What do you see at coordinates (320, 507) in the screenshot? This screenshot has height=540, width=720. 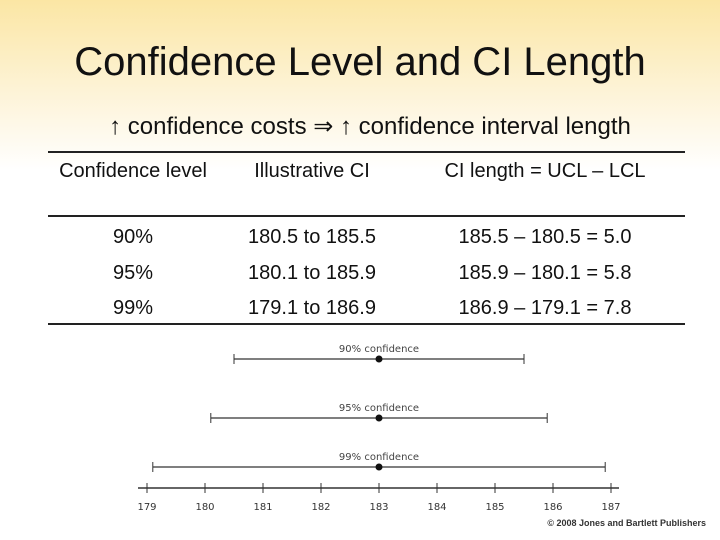 I see `axis-tick-label: 182` at bounding box center [320, 507].